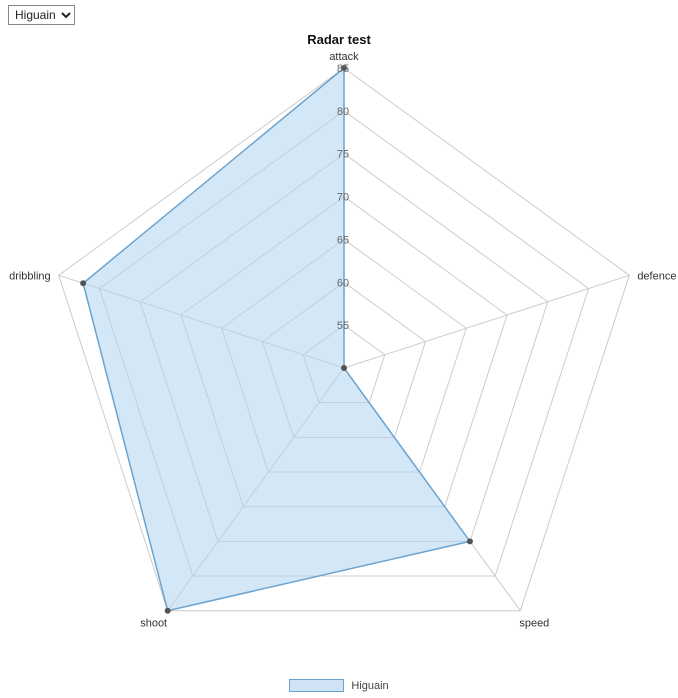 The width and height of the screenshot is (678, 698). I want to click on radial-tick-label: 70, so click(343, 198).